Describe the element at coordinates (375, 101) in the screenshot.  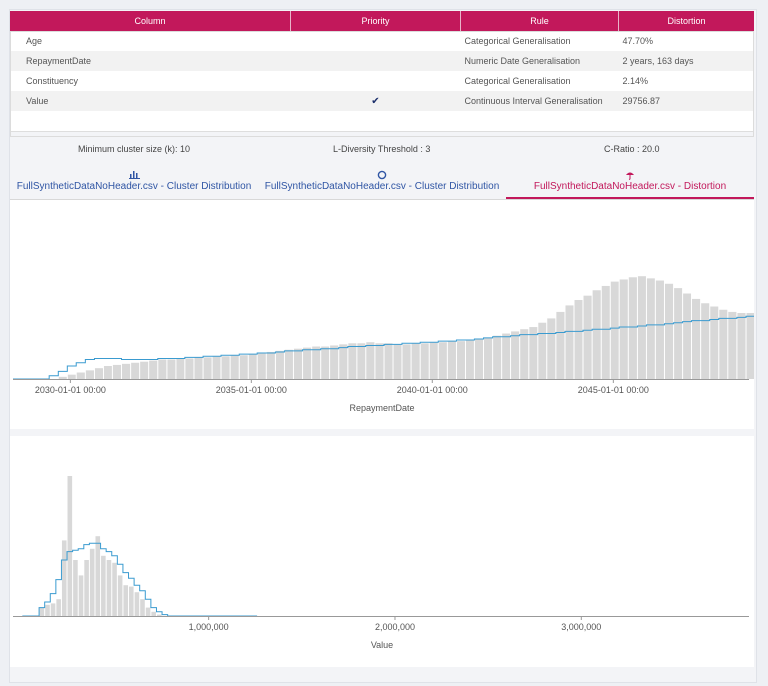
I see `priority-check-icon: ✔` at that location.